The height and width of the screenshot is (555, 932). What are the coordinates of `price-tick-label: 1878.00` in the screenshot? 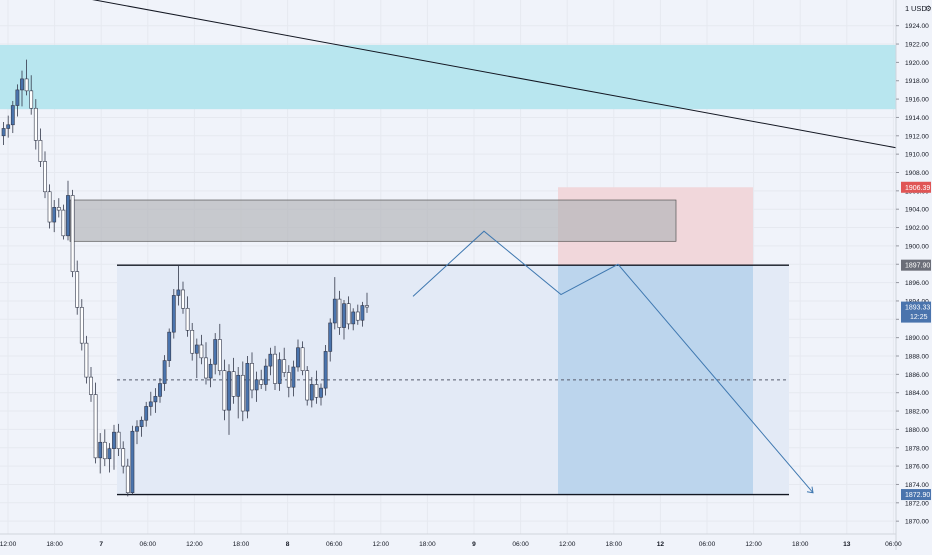 It's located at (917, 448).